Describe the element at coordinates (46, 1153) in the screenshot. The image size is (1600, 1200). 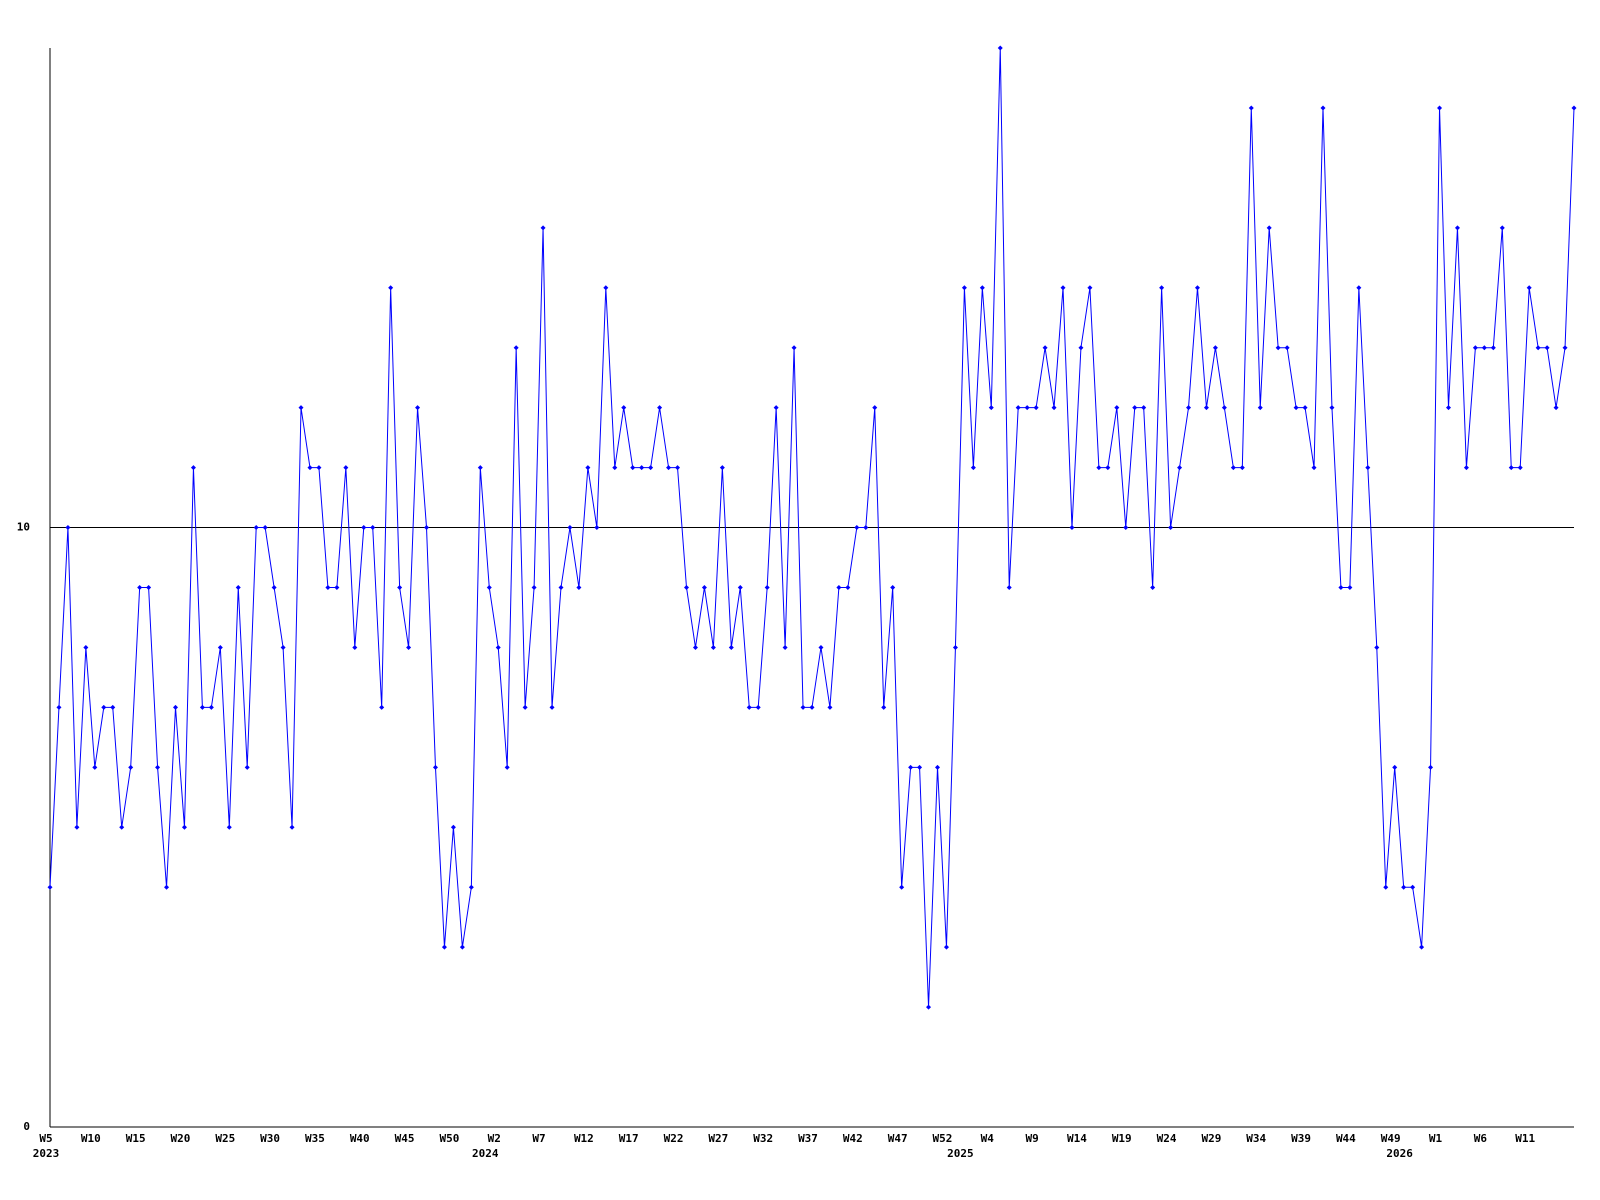
I see `year-label: 2023` at that location.